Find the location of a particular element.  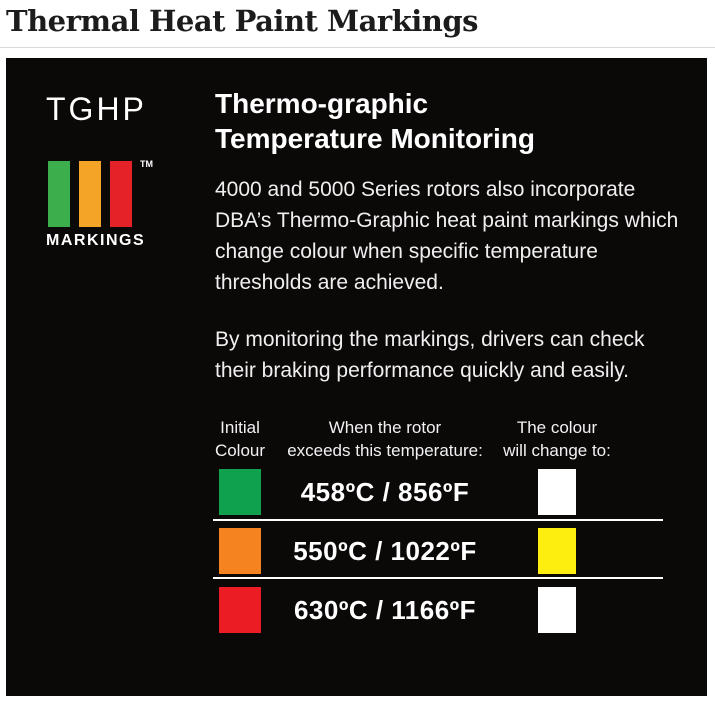

temperature-value: 458ºC / 856ºF is located at coordinates (385, 491).